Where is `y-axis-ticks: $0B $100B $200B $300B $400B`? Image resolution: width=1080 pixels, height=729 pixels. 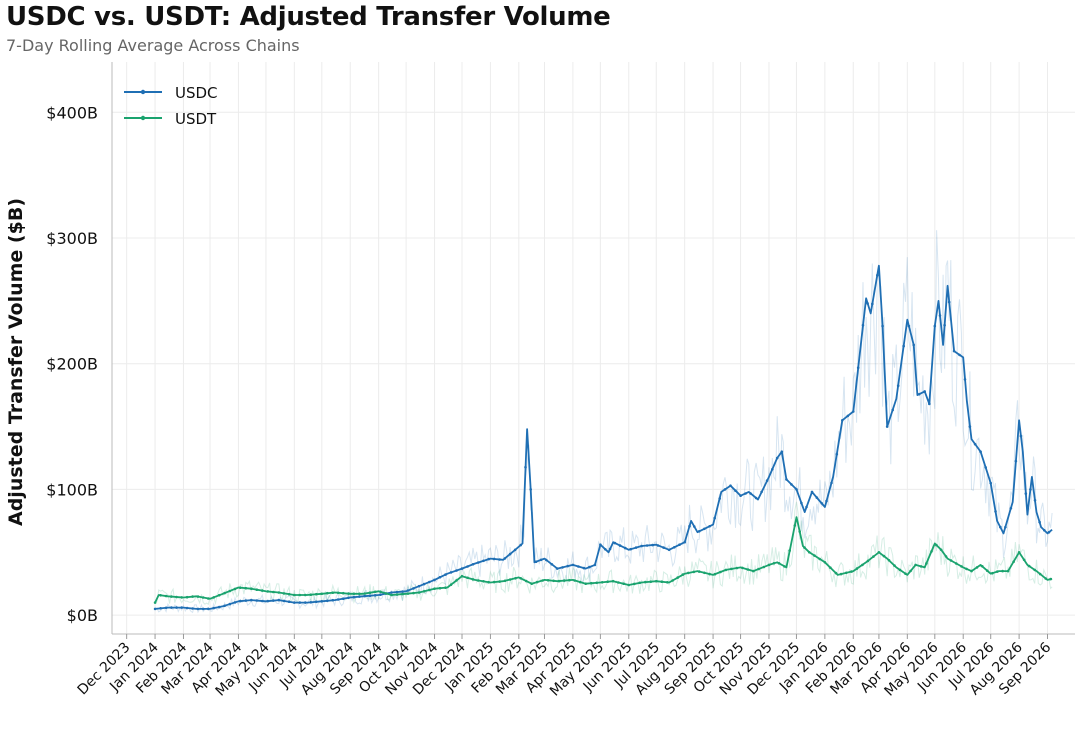
y-axis-ticks: $0B $100B $200B $300B $400B is located at coordinates (72, 364).